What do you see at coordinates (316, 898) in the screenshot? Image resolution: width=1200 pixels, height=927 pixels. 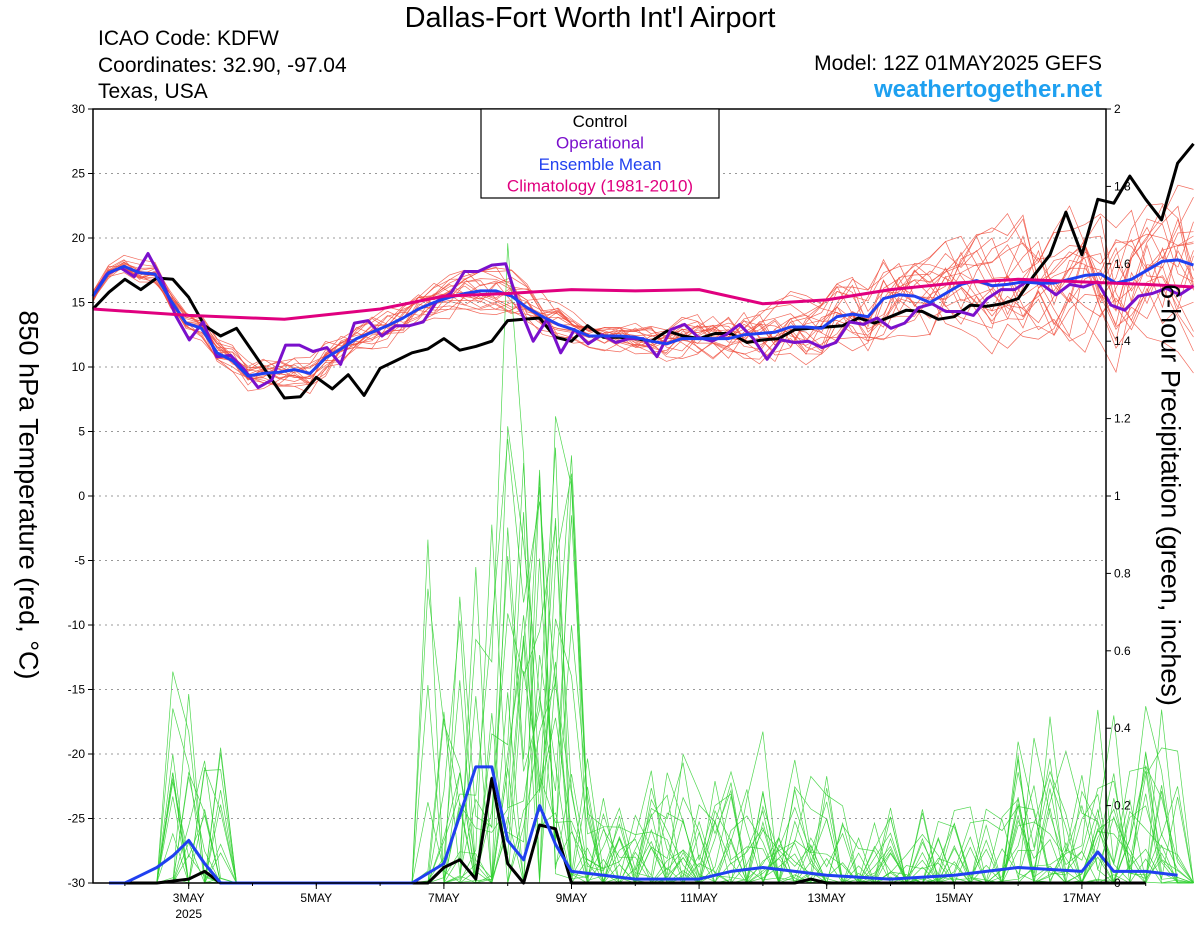 I see `x-tick-label: 5MAY` at bounding box center [316, 898].